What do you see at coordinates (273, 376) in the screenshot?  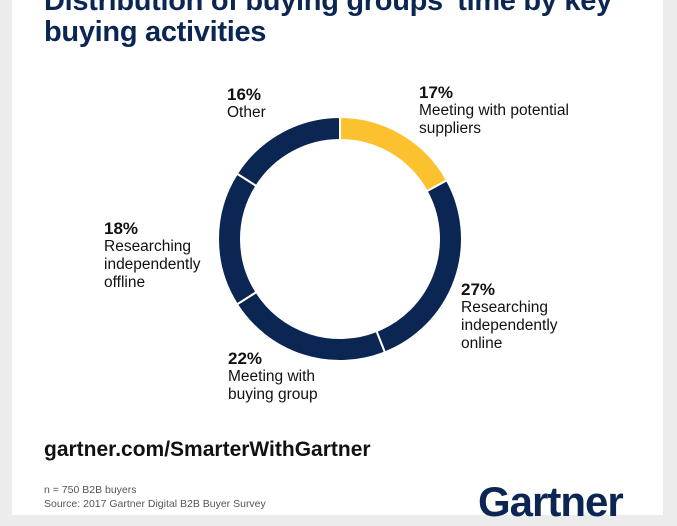 I see `label-buying-group: 22% Meeting with buying group` at bounding box center [273, 376].